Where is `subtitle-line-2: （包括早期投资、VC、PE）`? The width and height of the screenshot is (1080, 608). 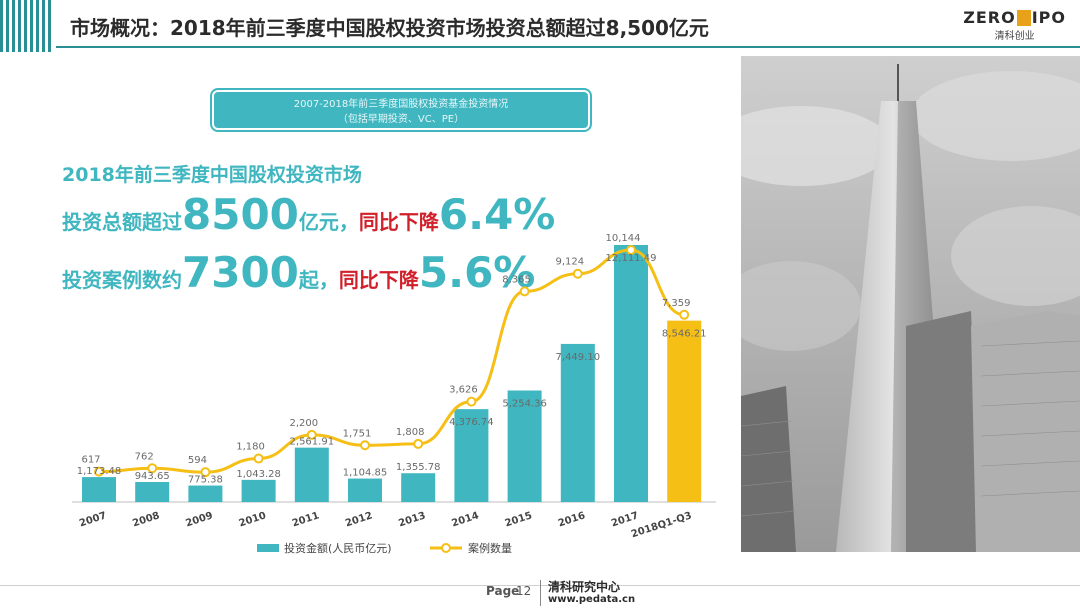
subtitle-line-2: （包括早期投资、VC、PE） is located at coordinates (401, 119).